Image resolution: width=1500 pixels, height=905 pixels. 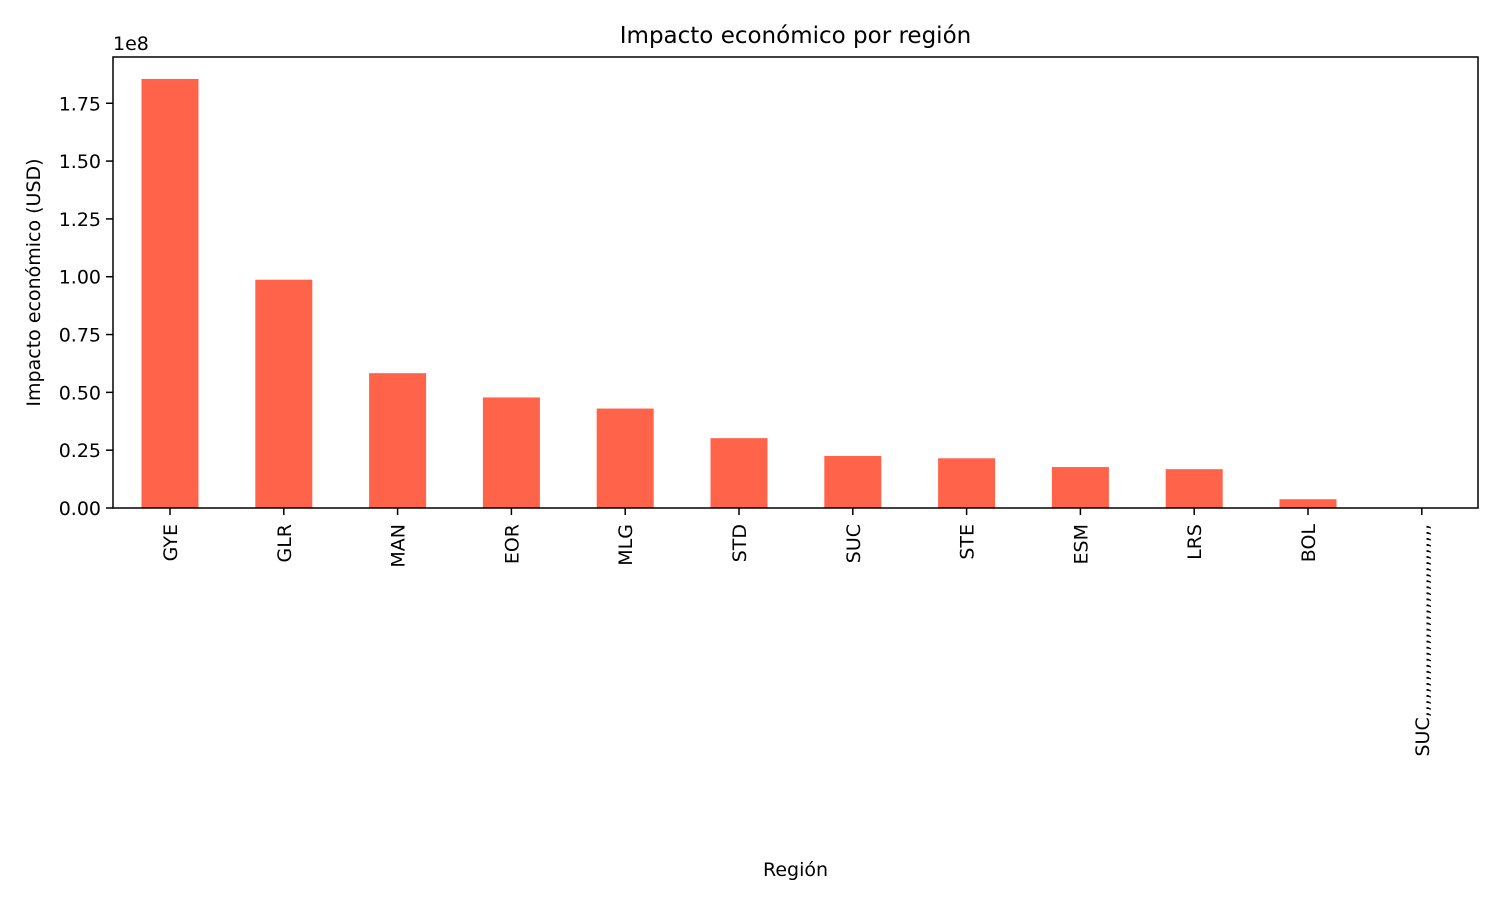 I want to click on x-axis-label: Región, so click(x=795, y=870).